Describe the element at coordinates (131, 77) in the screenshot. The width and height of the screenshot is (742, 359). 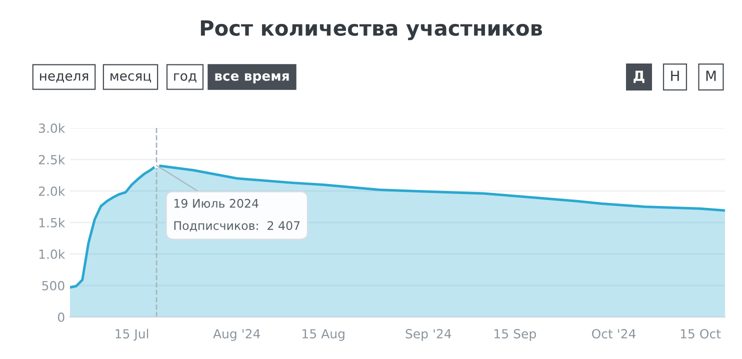
I see `text: месяц` at that location.